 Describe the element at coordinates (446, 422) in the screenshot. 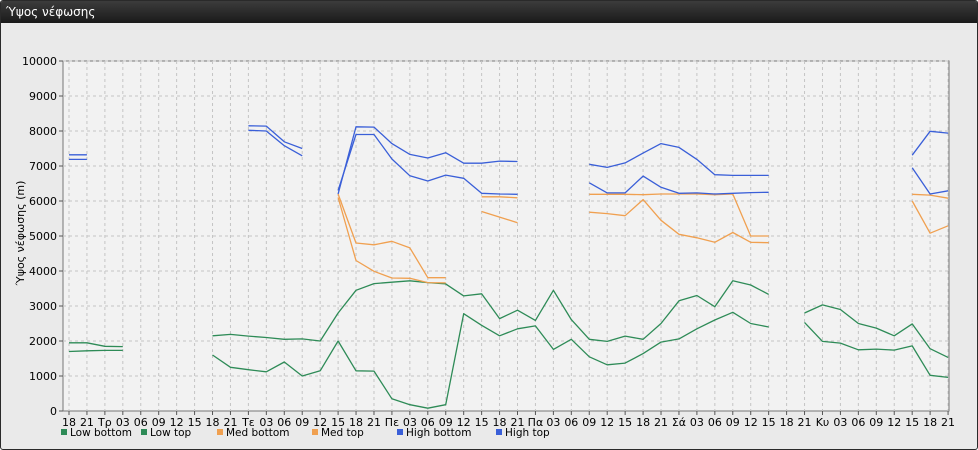

I see `x-tick-label-21: 09` at that location.